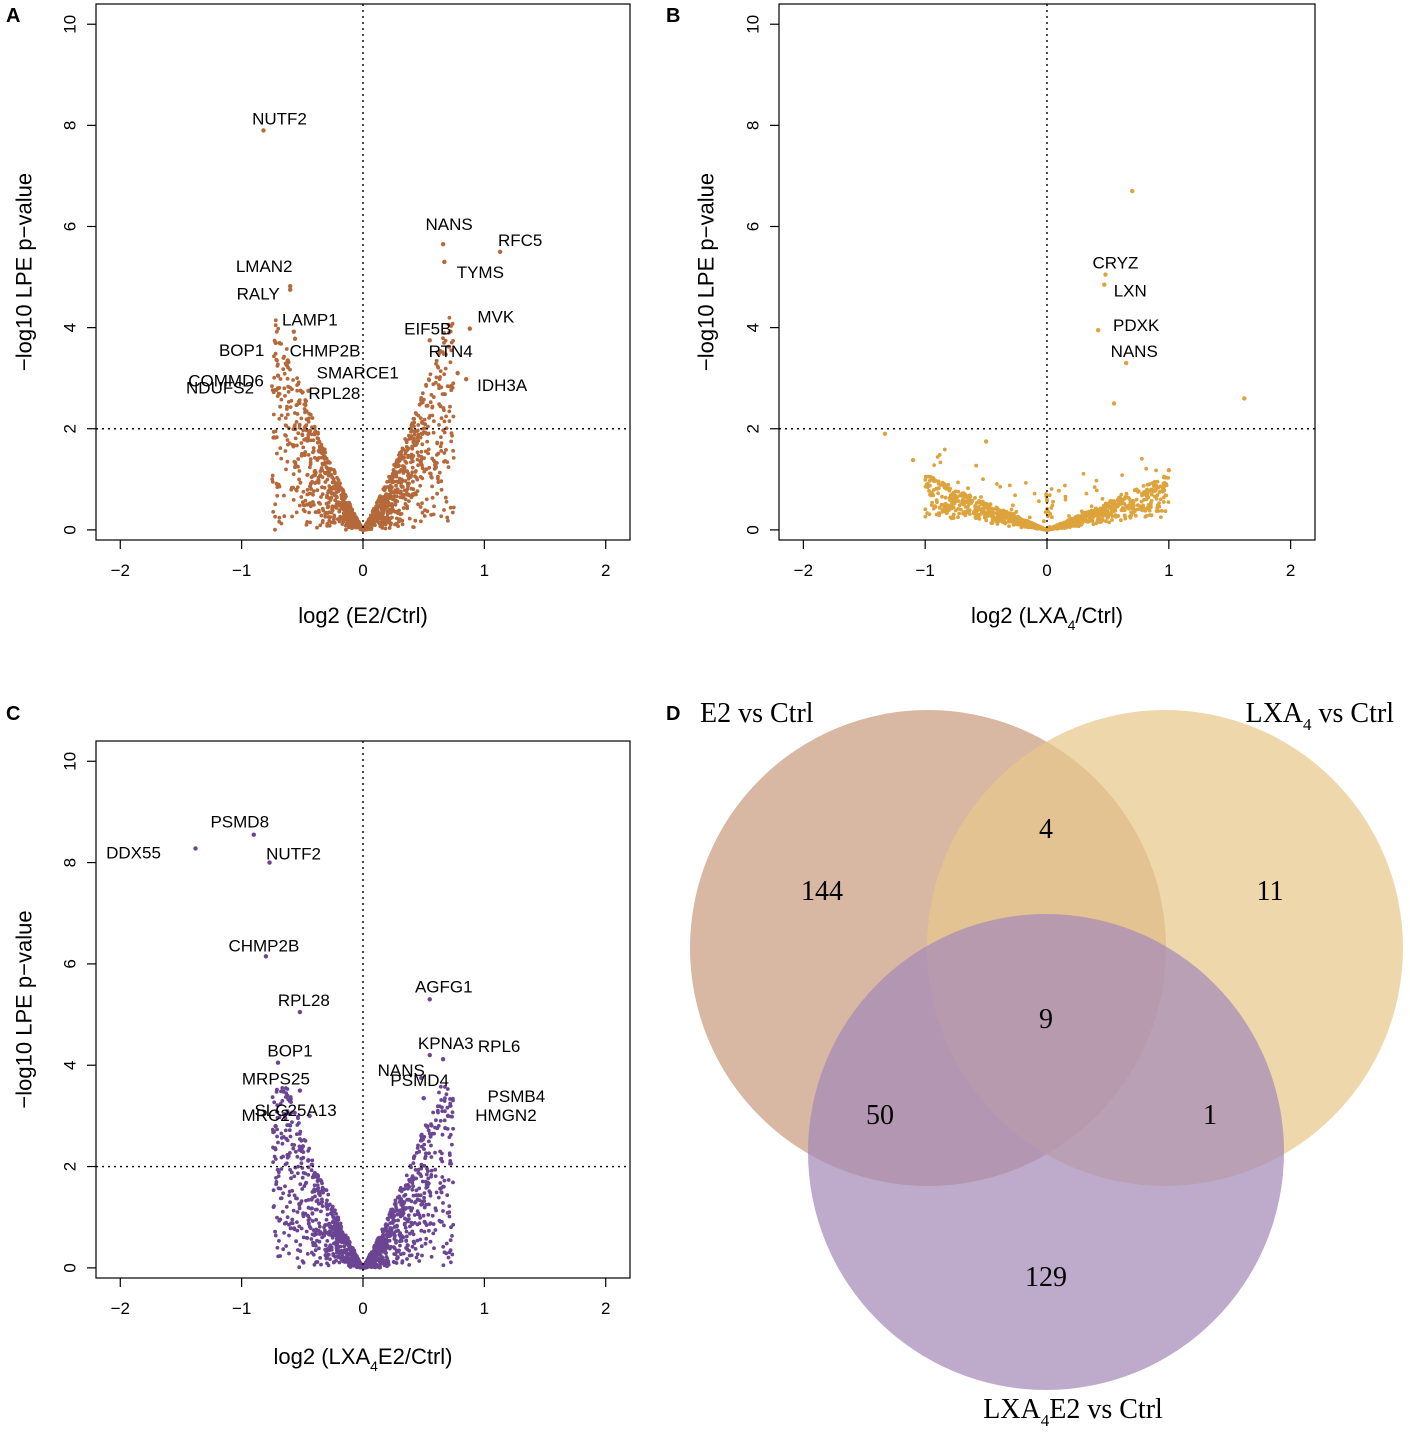 The image size is (1410, 1437). Describe the element at coordinates (419, 1080) in the screenshot. I see `gene-label-psmd4: PSMD4` at that location.